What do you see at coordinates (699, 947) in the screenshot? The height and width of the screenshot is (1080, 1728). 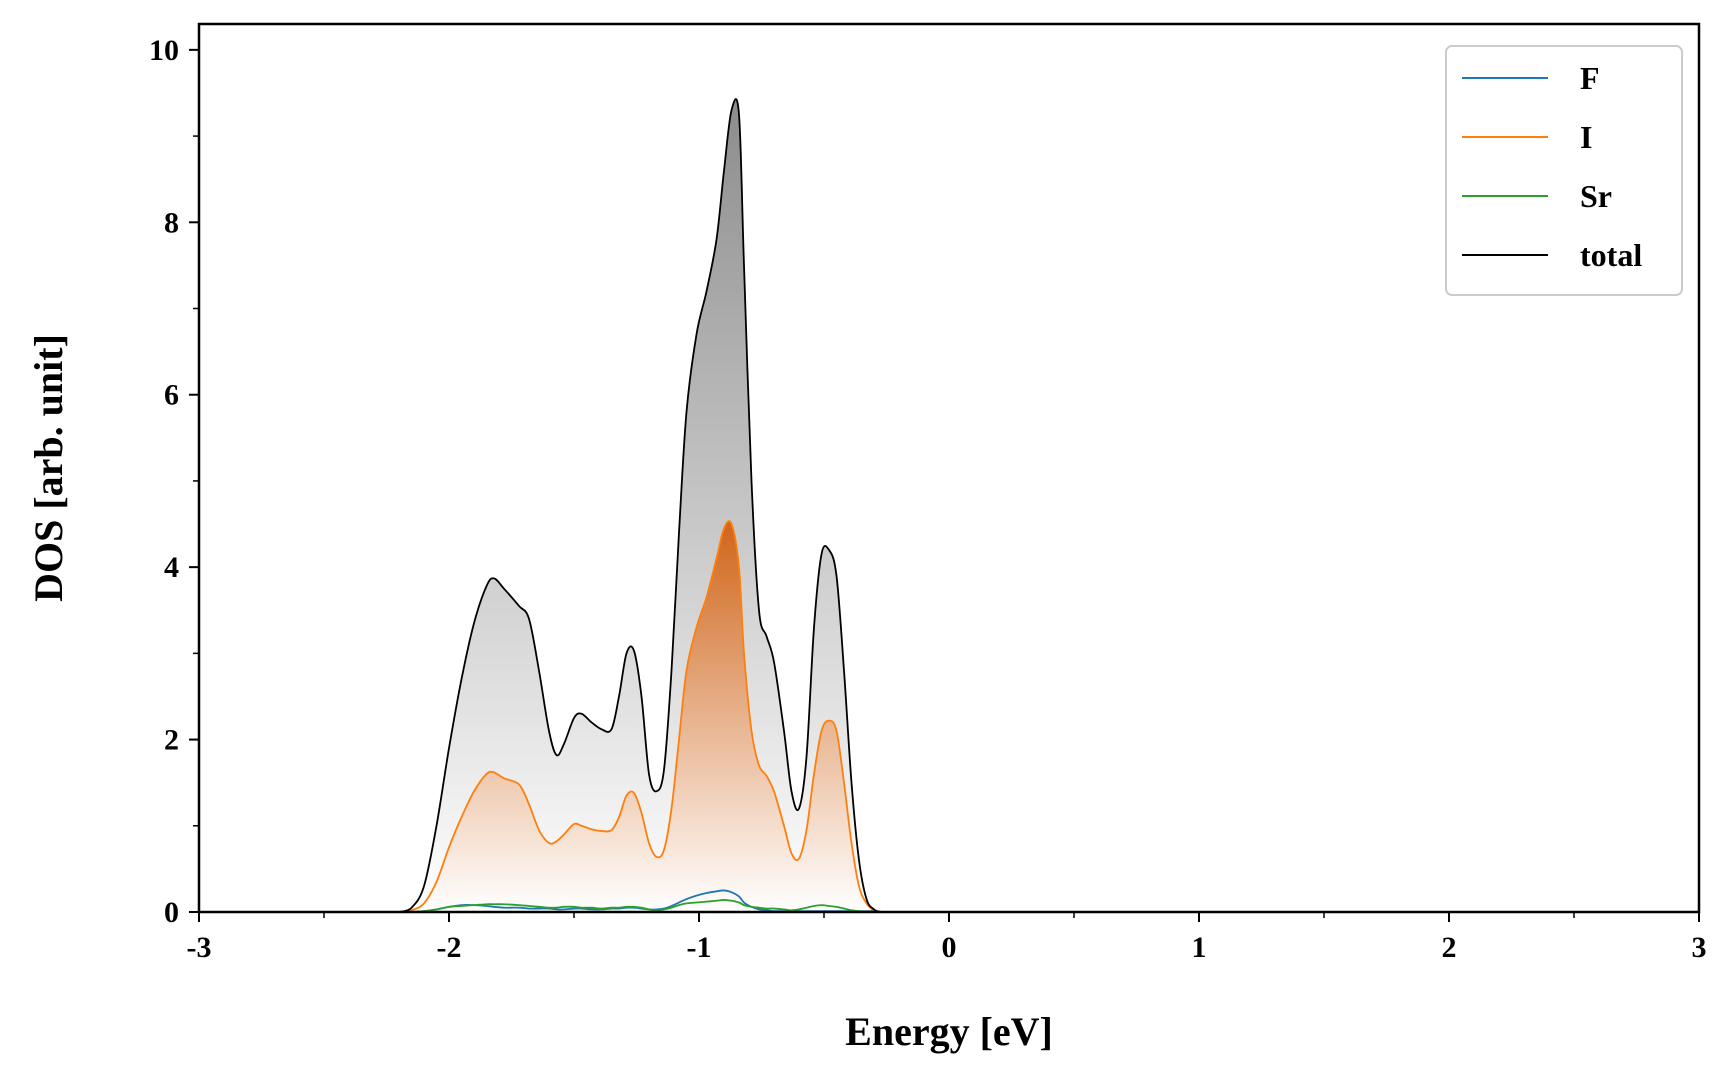 I see `x-tick-label: -1` at bounding box center [699, 947].